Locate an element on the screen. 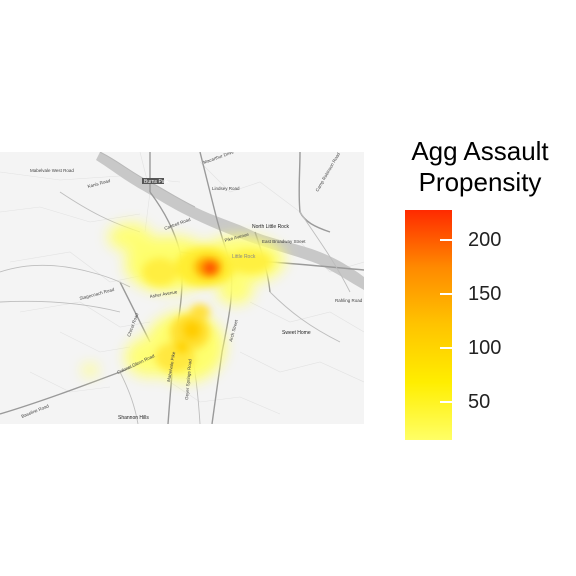 The image size is (576, 576). legend-tick-label: 100 is located at coordinates (485, 348).